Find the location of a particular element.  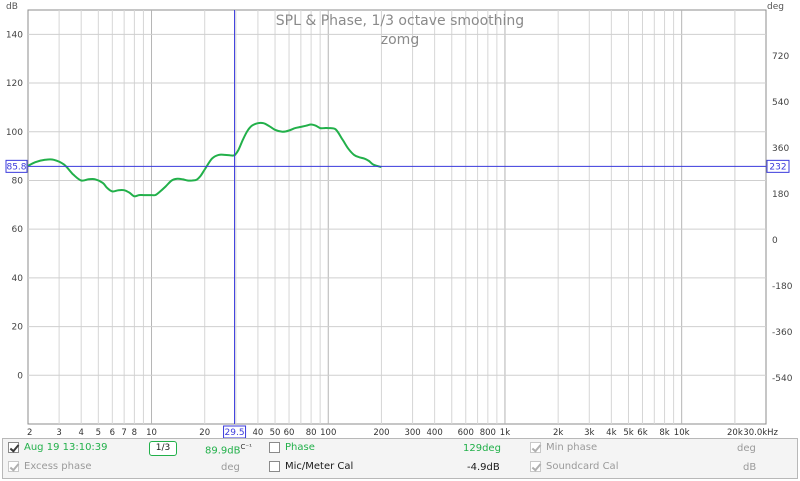

x-tick-label: 5k is located at coordinates (628, 433).